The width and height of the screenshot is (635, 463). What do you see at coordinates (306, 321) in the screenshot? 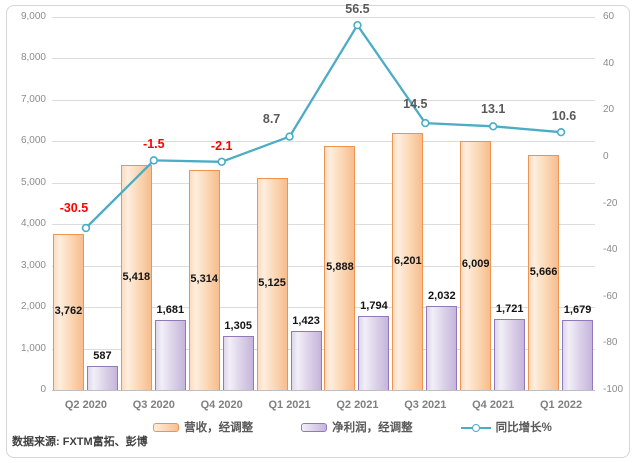
I see `profit-bar-value: 1,423` at bounding box center [306, 321].